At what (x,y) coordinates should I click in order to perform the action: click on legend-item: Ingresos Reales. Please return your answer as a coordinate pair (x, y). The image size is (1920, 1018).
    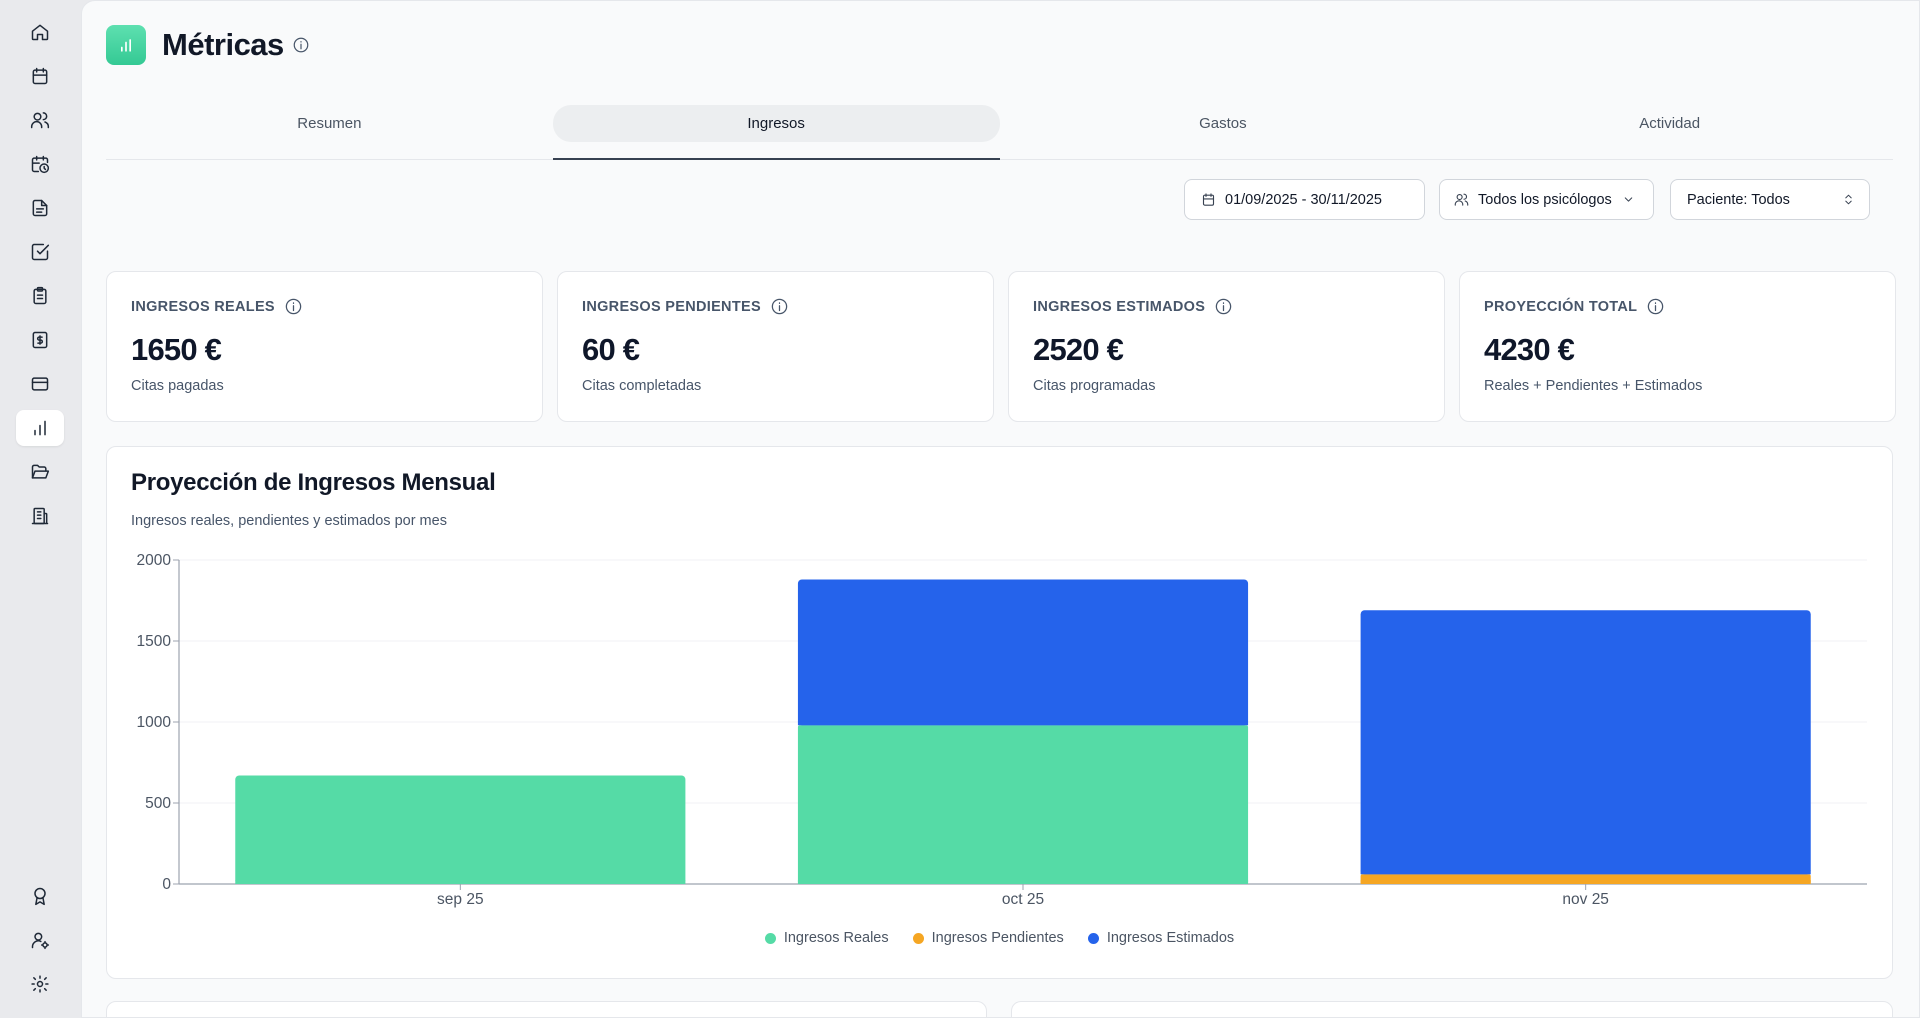
    Looking at the image, I should click on (826, 938).